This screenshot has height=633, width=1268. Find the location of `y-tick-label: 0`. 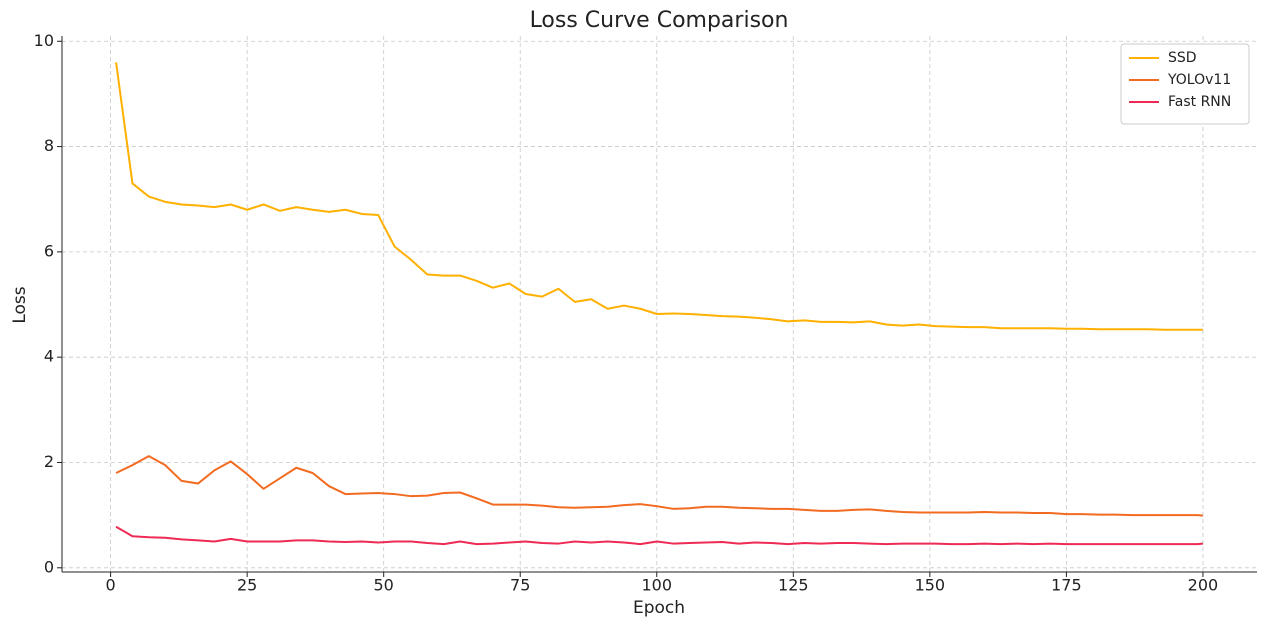

y-tick-label: 0 is located at coordinates (49, 566).